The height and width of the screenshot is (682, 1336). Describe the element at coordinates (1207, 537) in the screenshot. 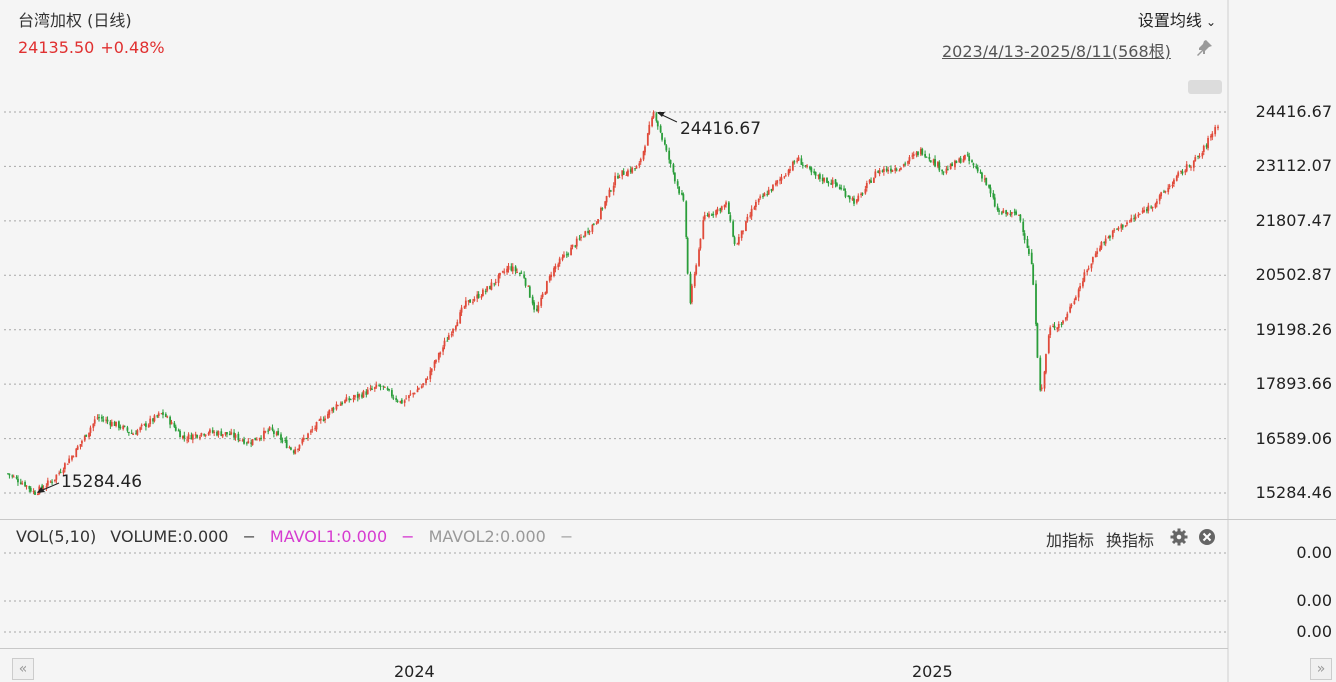

I see `close-icon` at that location.